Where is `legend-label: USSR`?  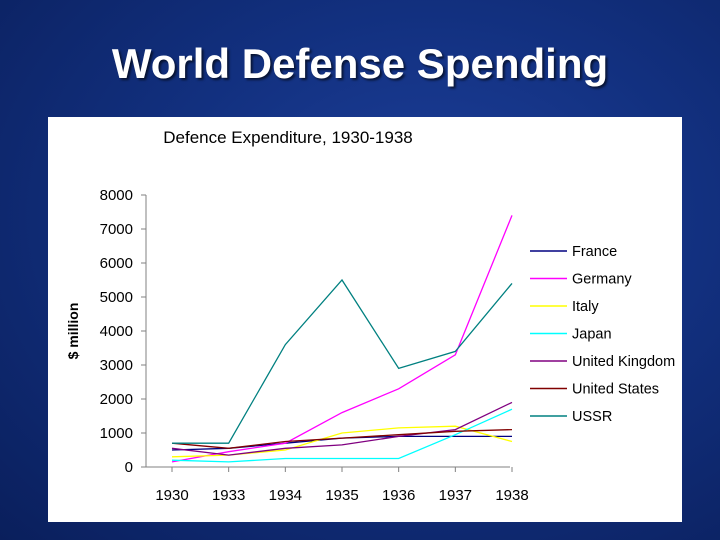 legend-label: USSR is located at coordinates (592, 417).